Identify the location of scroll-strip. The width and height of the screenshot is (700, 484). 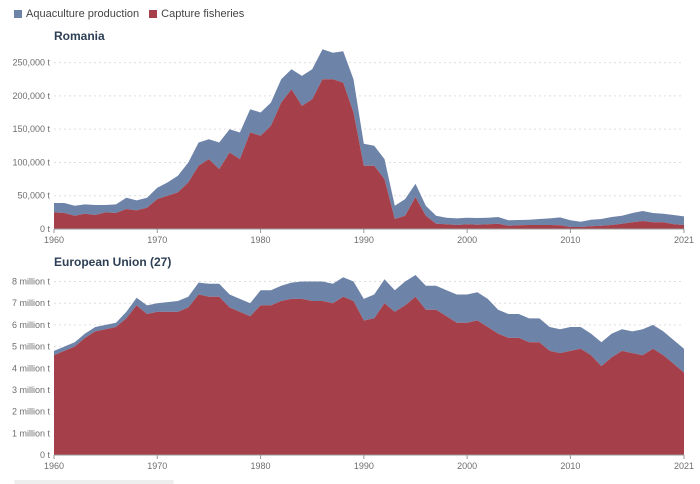
(94, 482).